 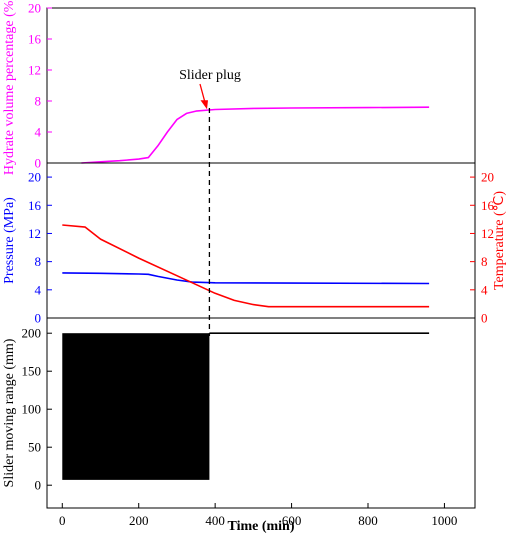 What do you see at coordinates (62, 520) in the screenshot?
I see `x-tick-label: 0` at bounding box center [62, 520].